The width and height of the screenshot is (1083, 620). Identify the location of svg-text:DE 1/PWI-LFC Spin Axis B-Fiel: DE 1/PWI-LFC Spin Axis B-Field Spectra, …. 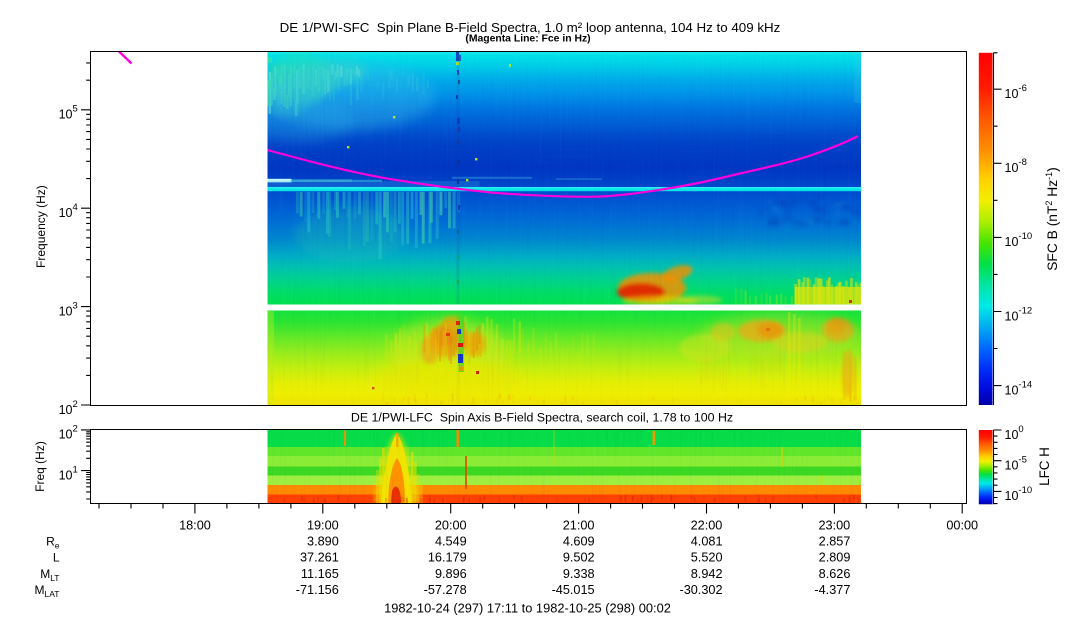
(542, 417).